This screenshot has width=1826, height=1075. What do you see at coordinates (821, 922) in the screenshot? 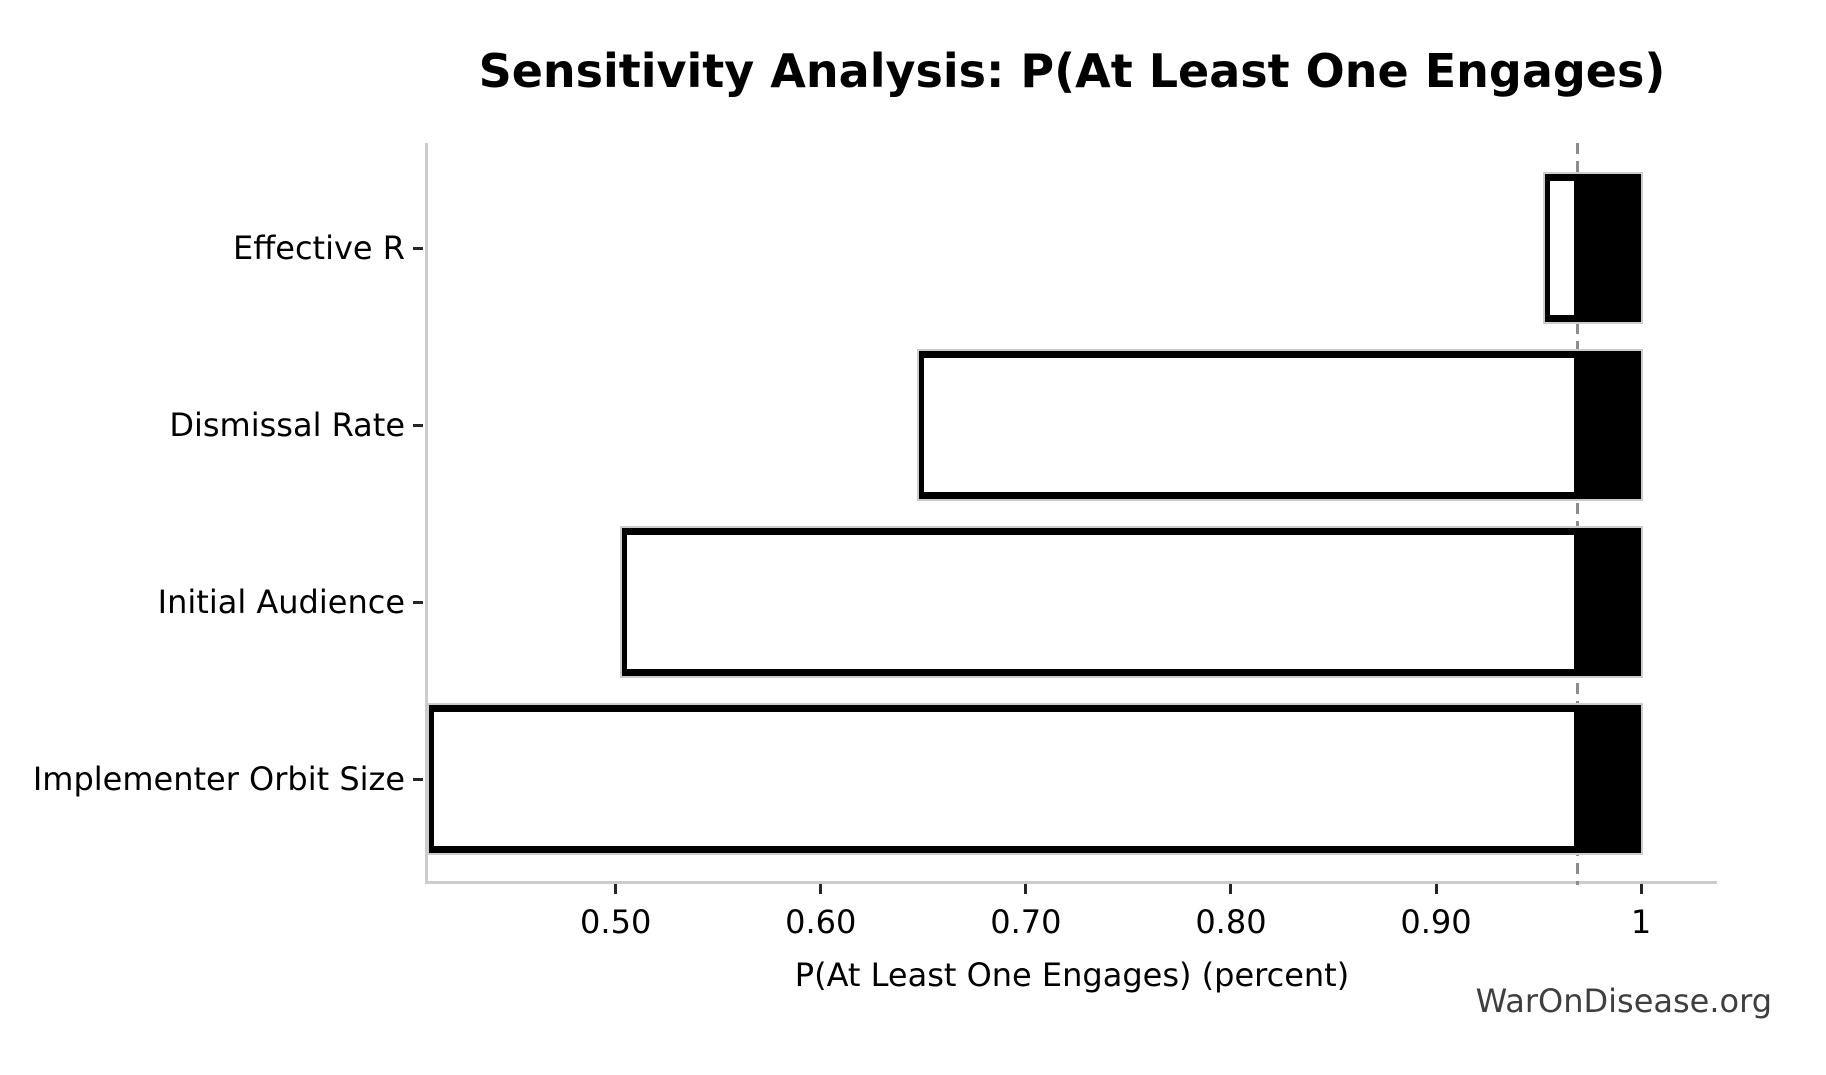
I see `x-tick-label: 0.60` at bounding box center [821, 922].